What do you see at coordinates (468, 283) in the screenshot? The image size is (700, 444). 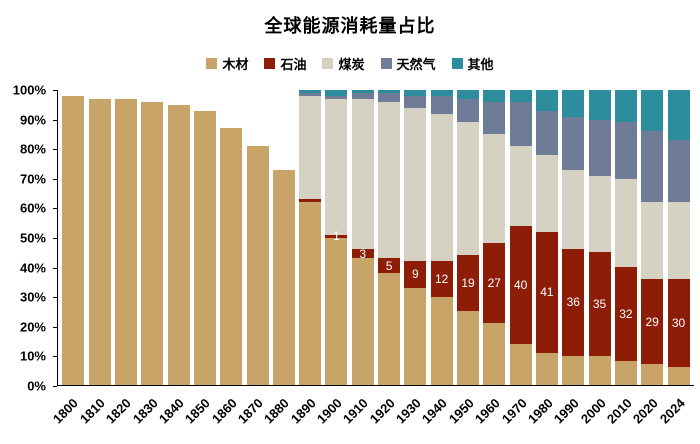 I see `segment-oil-1950` at bounding box center [468, 283].